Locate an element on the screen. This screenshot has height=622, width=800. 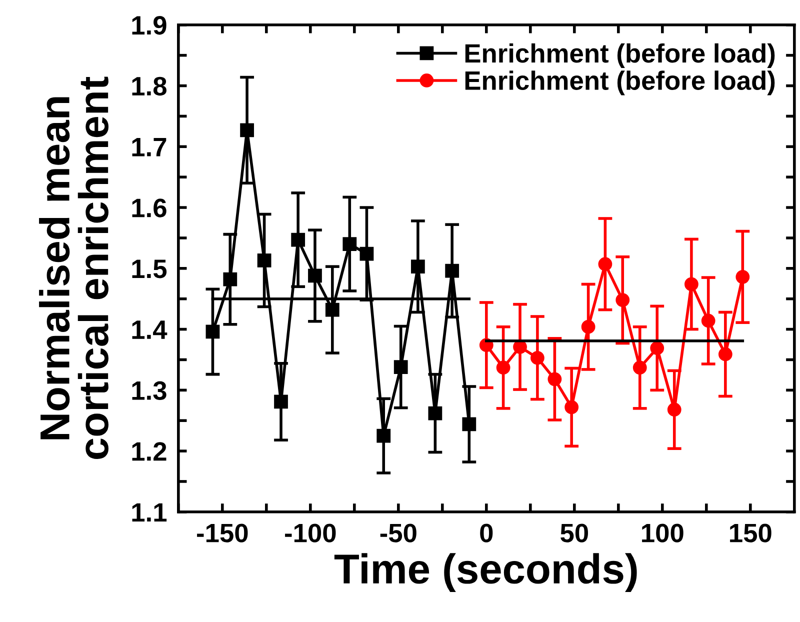
y-tick-label: 1.3 is located at coordinates (149, 390).